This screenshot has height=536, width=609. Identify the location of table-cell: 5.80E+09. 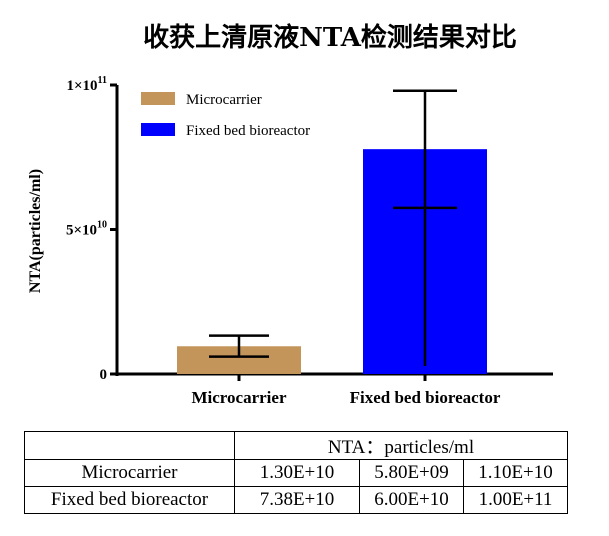
(411, 473).